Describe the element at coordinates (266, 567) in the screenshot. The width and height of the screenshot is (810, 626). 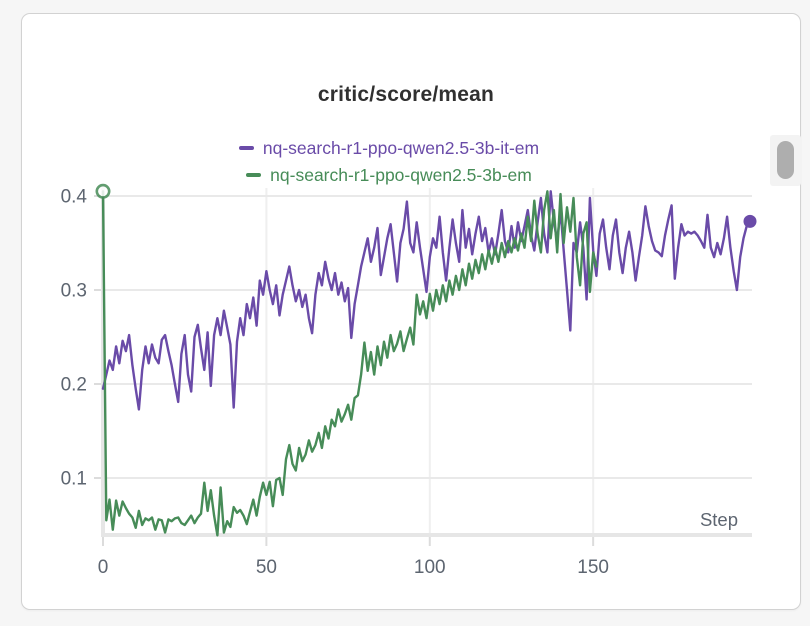
I see `x-tick-label: 50` at that location.